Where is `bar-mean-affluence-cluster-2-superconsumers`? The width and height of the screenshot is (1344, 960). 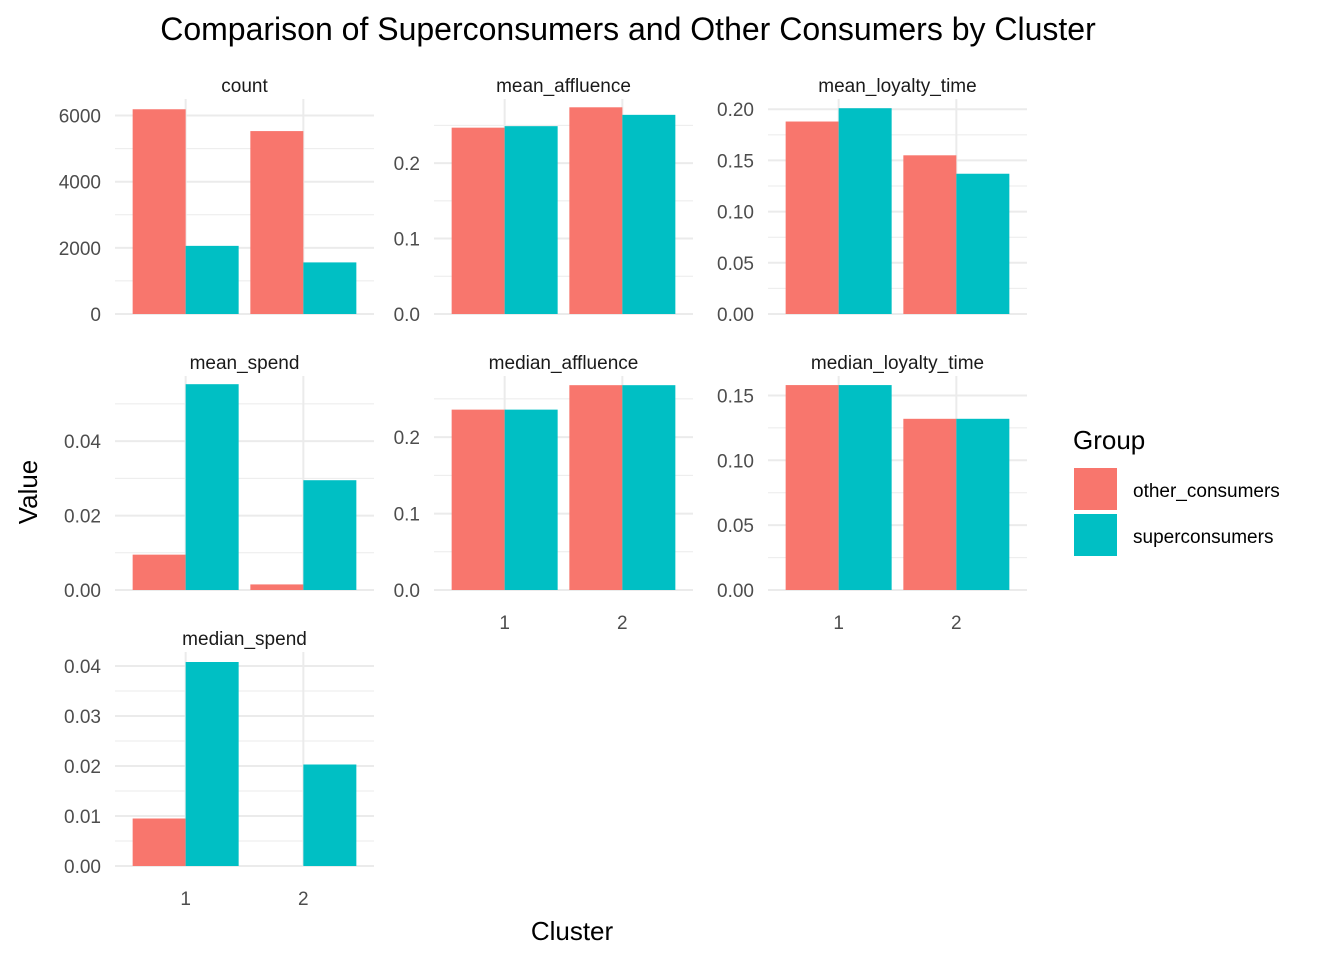 bar-mean-affluence-cluster-2-superconsumers is located at coordinates (649, 214).